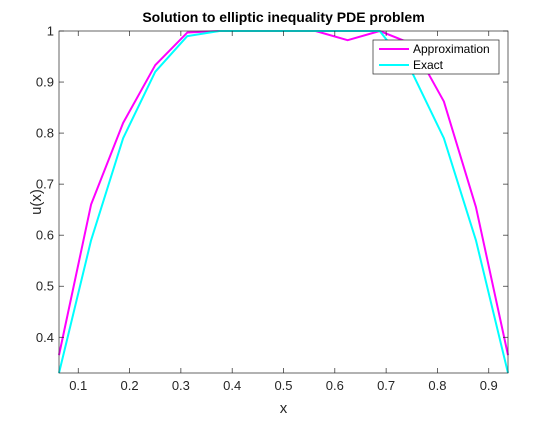 Image resolution: width=560 pixels, height=425 pixels. I want to click on legend-label-exact: Exact, so click(428, 65).